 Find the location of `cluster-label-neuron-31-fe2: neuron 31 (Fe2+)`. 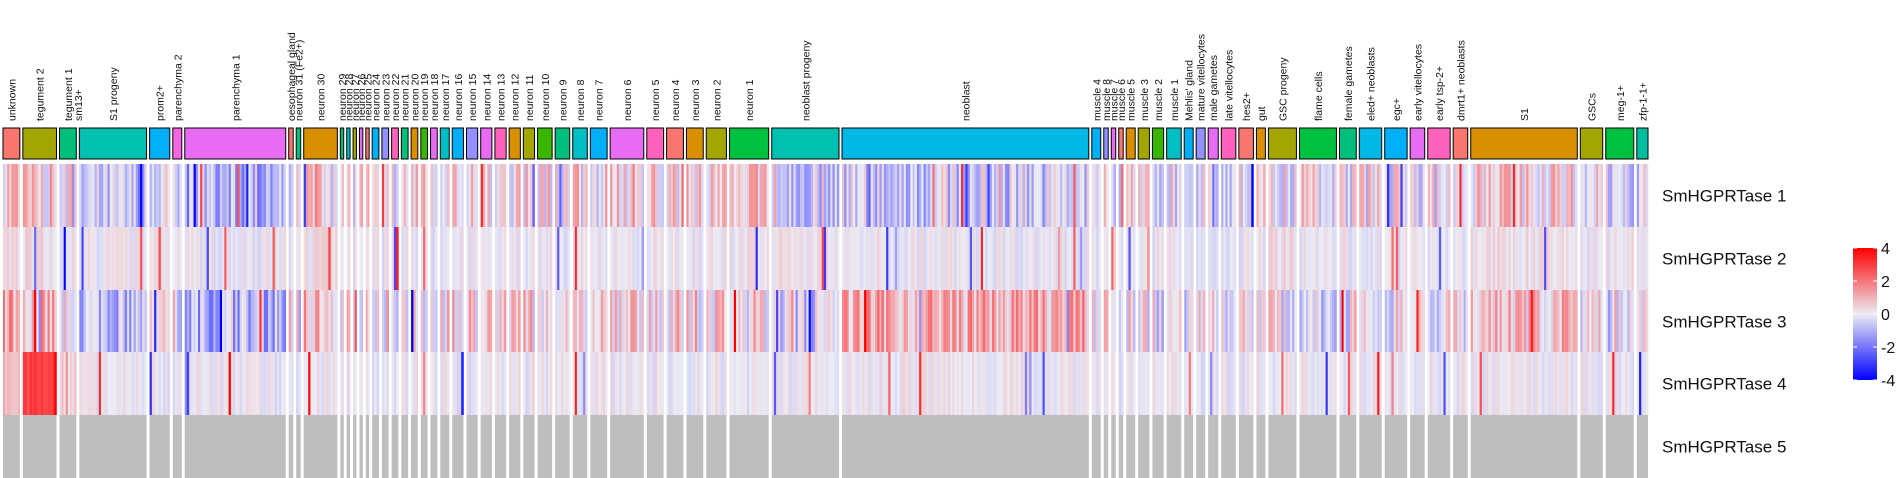

cluster-label-neuron-31-fe2: neuron 31 (Fe2+) is located at coordinates (299, 80).